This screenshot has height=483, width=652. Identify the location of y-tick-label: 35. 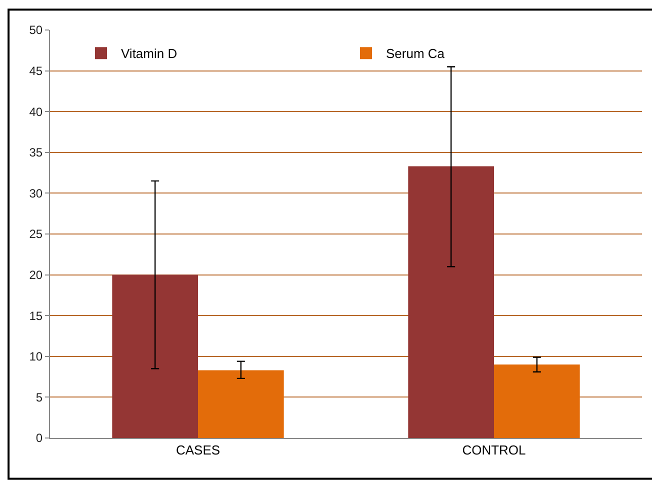
(36, 153).